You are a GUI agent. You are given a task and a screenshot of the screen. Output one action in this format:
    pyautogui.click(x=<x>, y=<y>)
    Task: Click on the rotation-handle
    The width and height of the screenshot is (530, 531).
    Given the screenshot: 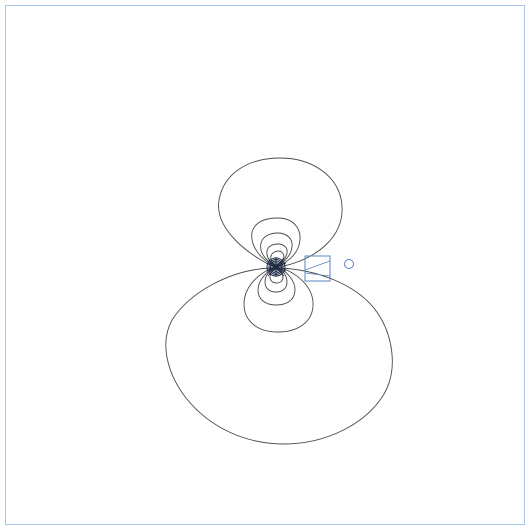 What is the action you would take?
    pyautogui.click(x=349, y=264)
    